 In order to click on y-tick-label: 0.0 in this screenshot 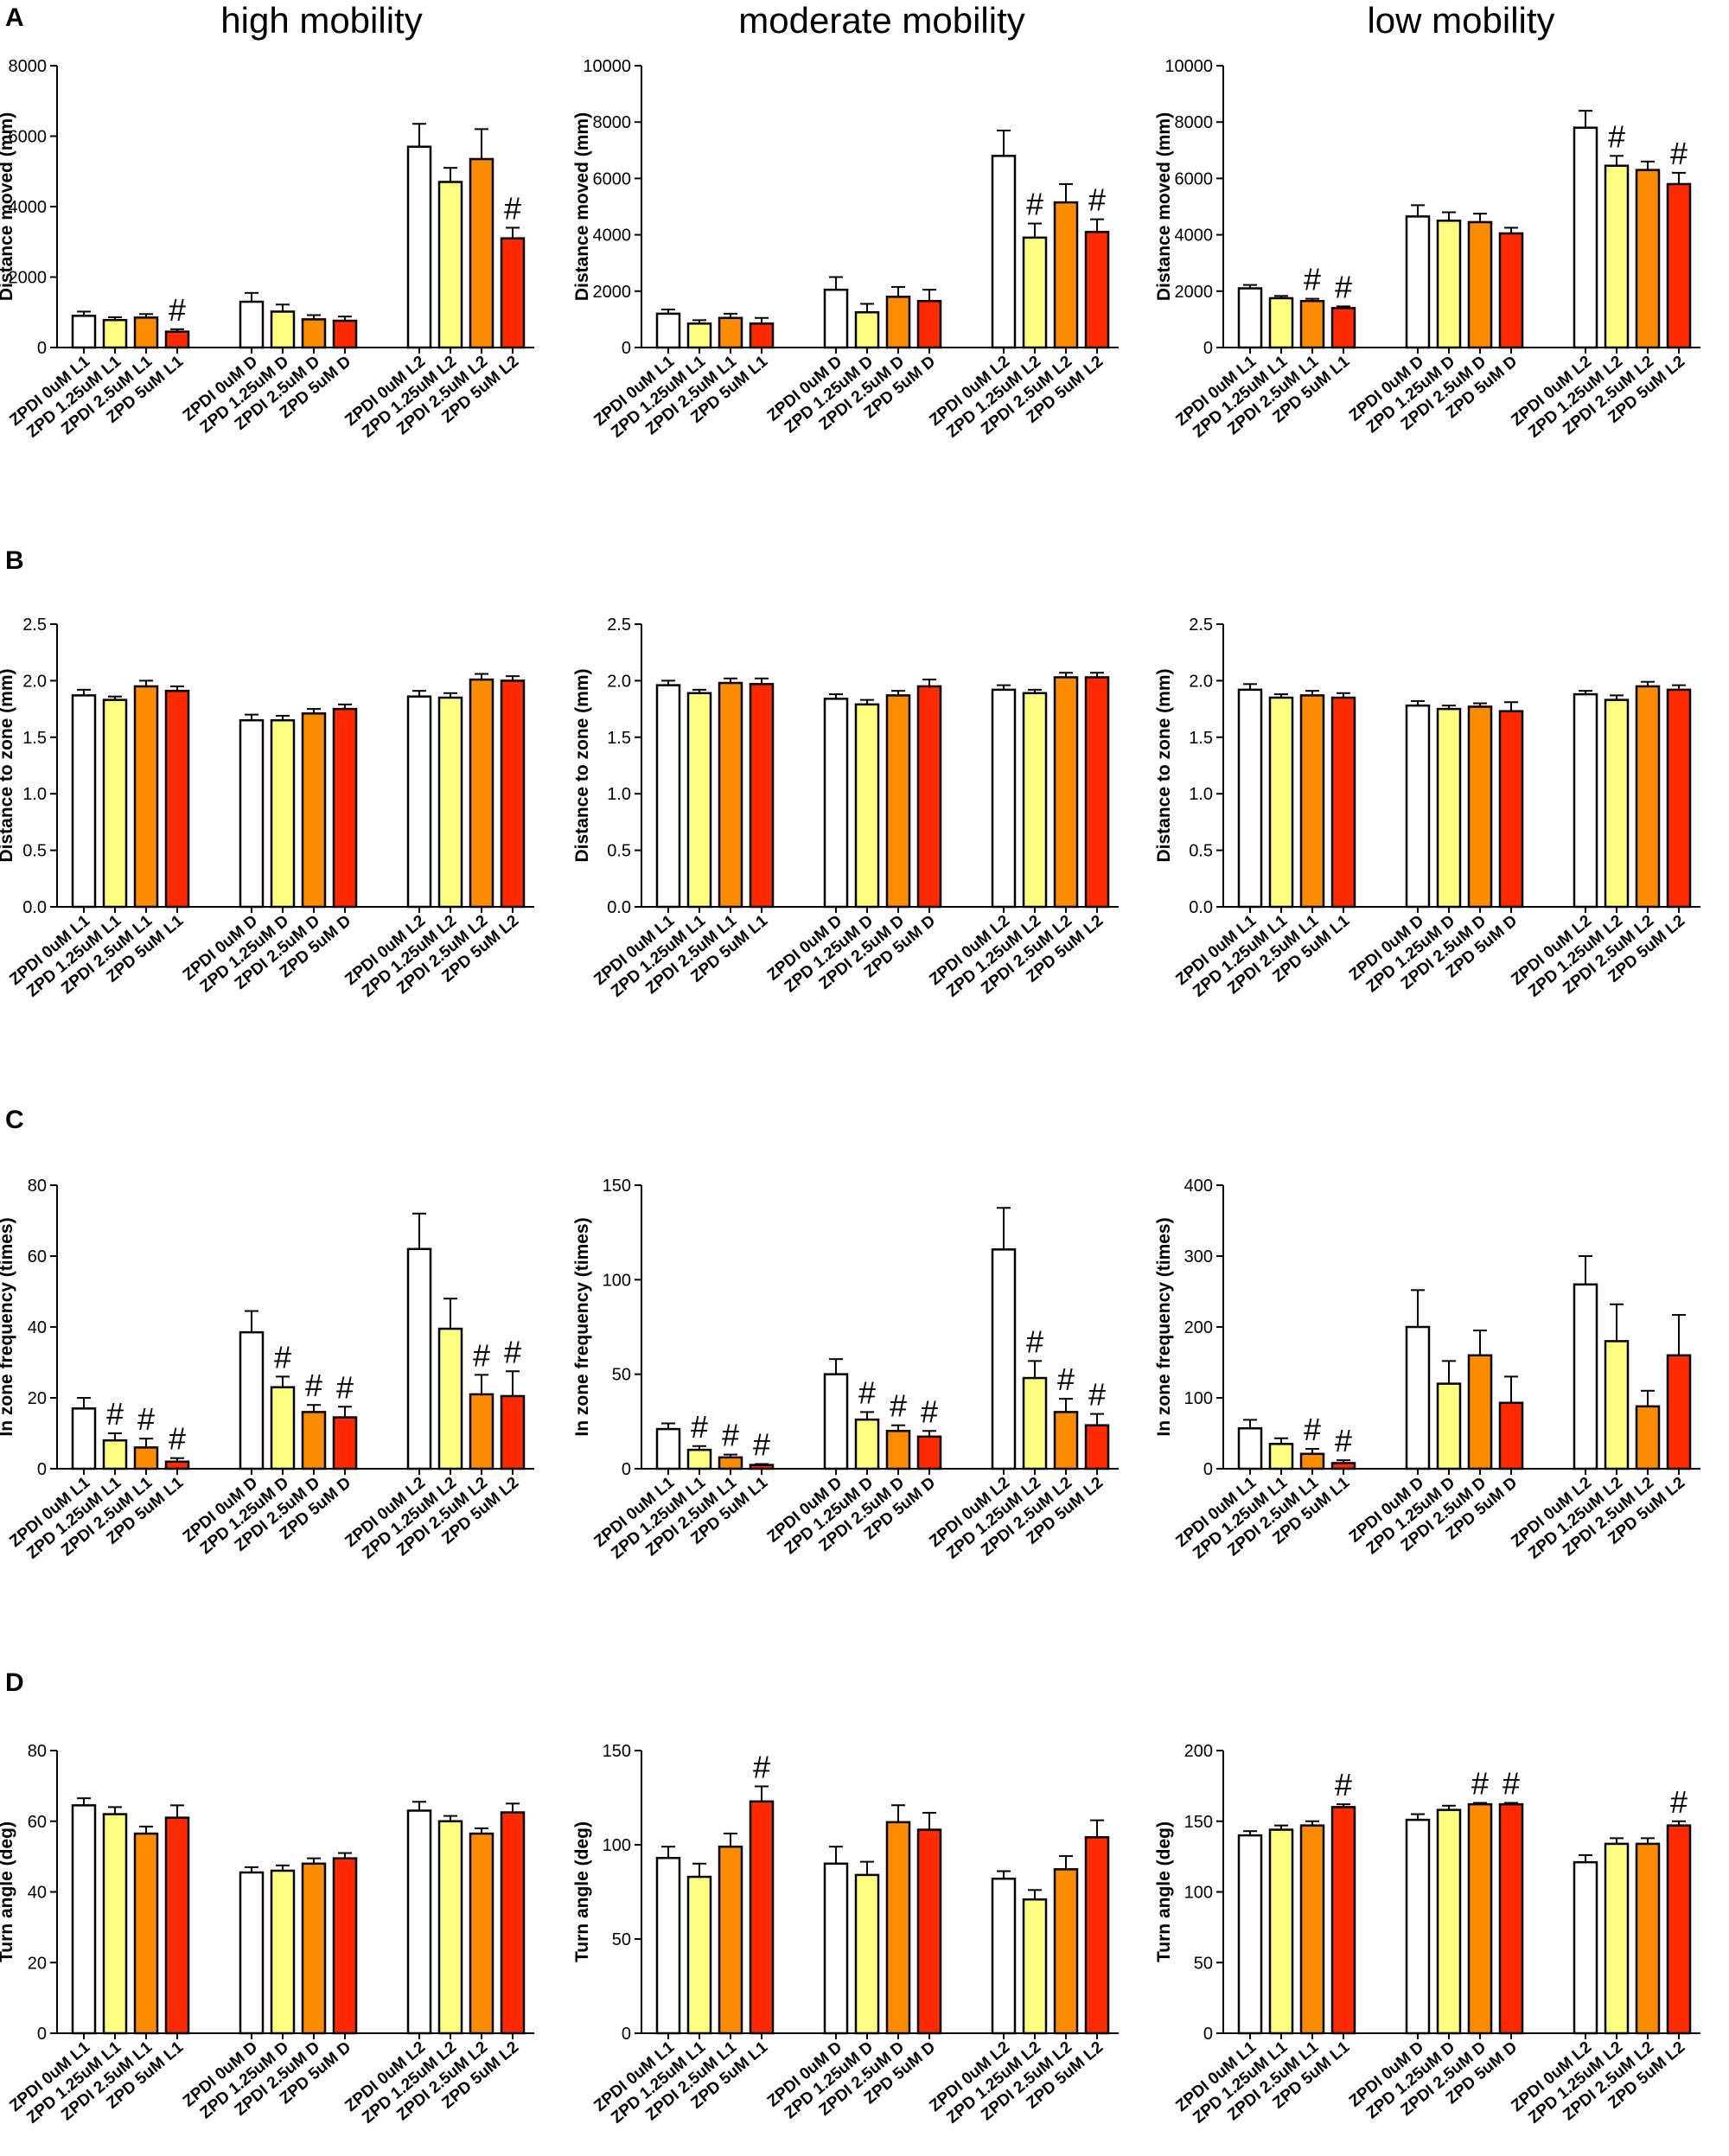, I will do `click(1201, 907)`.